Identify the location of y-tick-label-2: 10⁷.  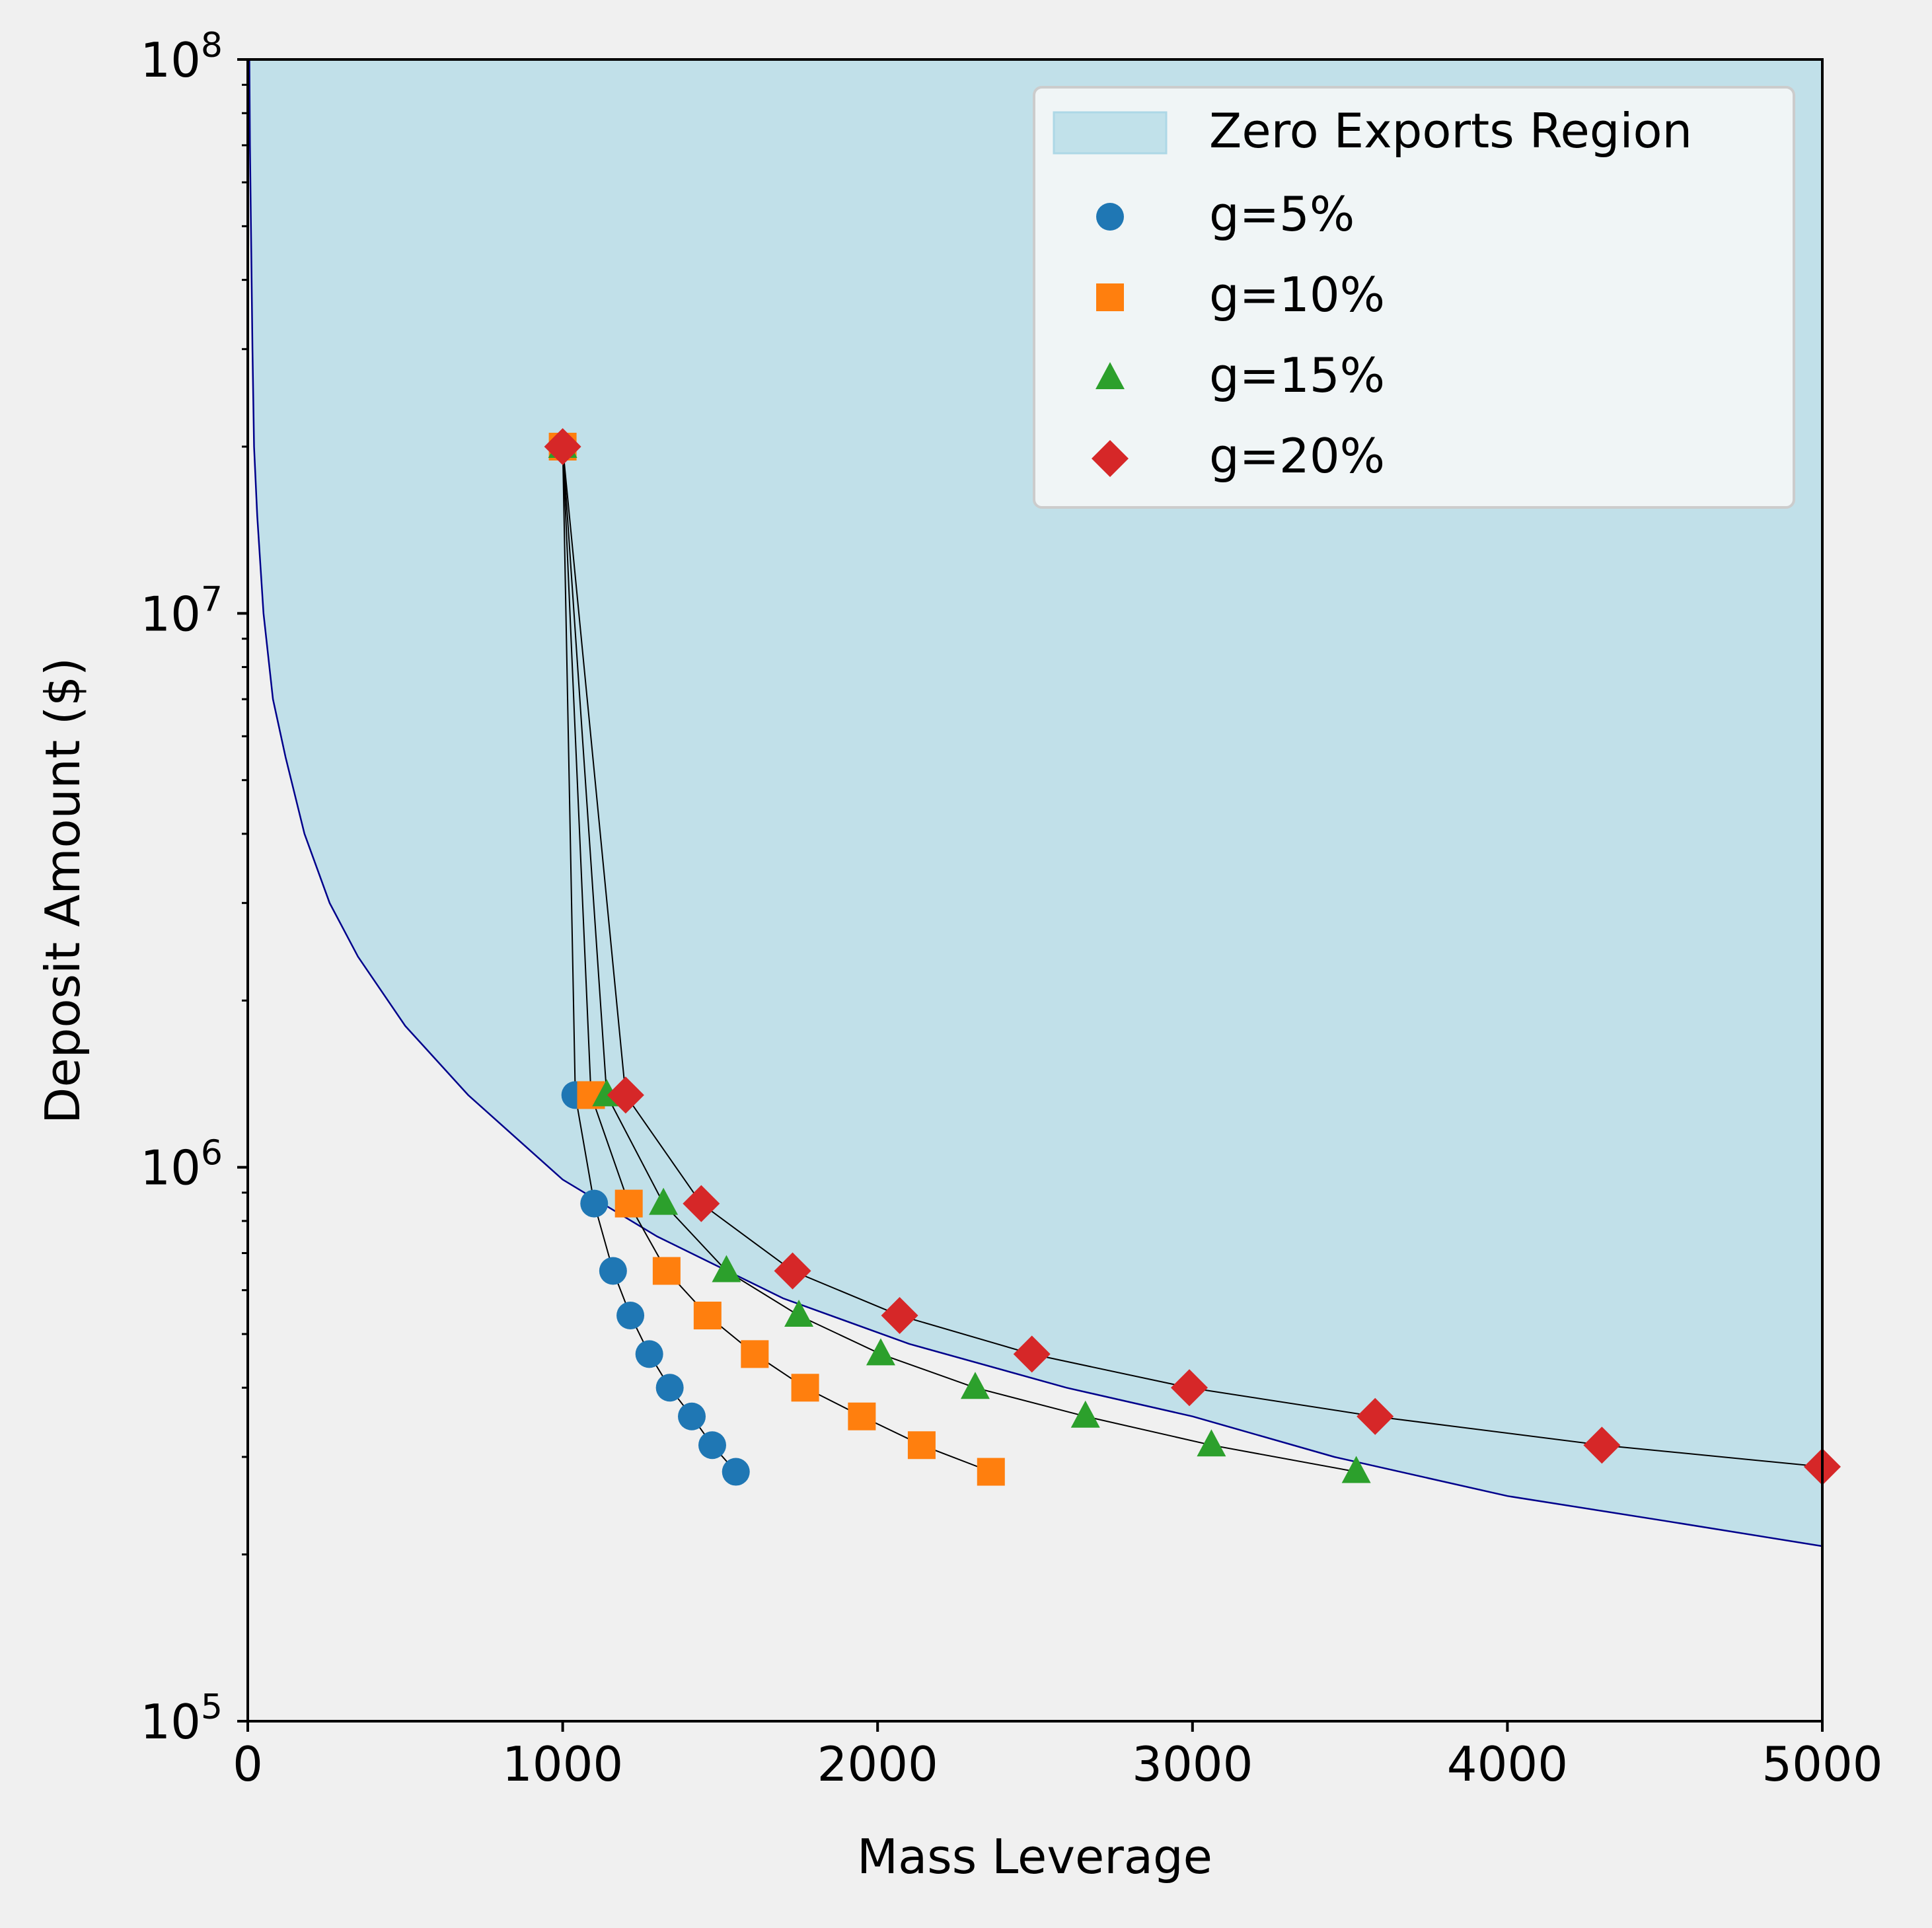
(181, 610).